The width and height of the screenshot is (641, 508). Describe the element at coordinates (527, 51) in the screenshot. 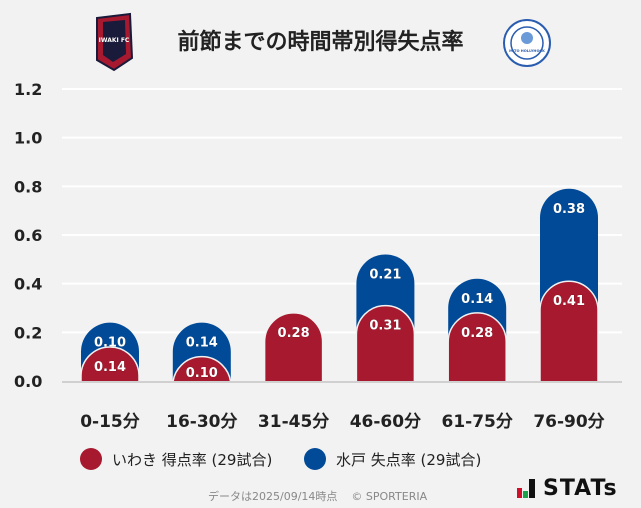

I see `mito-logo-text: MITO HOLLYHOCK` at that location.